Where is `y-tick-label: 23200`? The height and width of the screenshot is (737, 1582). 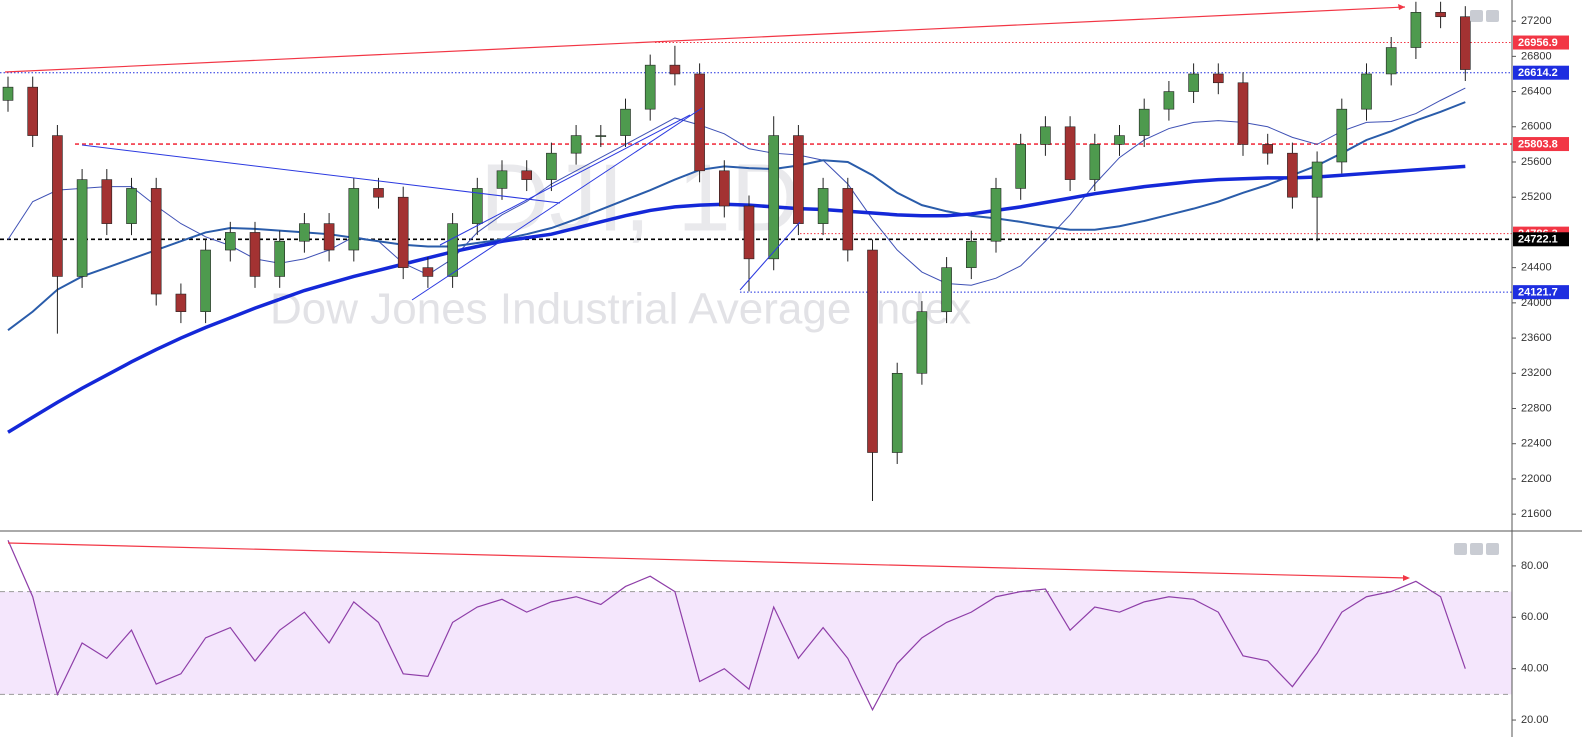
y-tick-label: 23200 is located at coordinates (1536, 373).